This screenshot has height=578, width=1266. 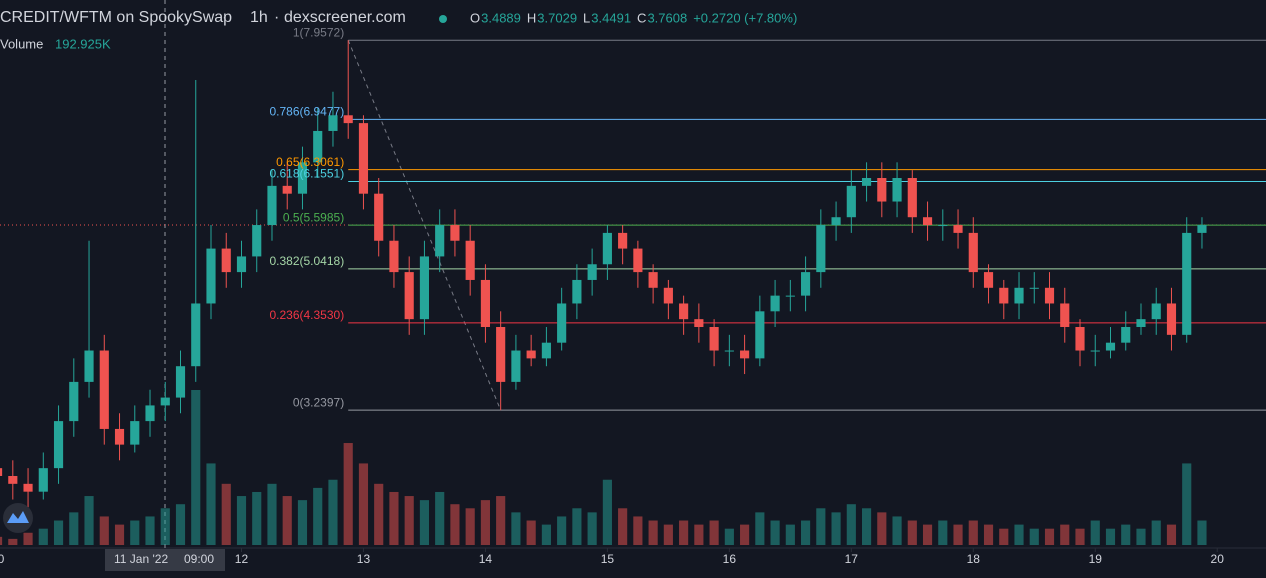 What do you see at coordinates (318, 32) in the screenshot?
I see `fib-label: 1(7.9572)` at bounding box center [318, 32].